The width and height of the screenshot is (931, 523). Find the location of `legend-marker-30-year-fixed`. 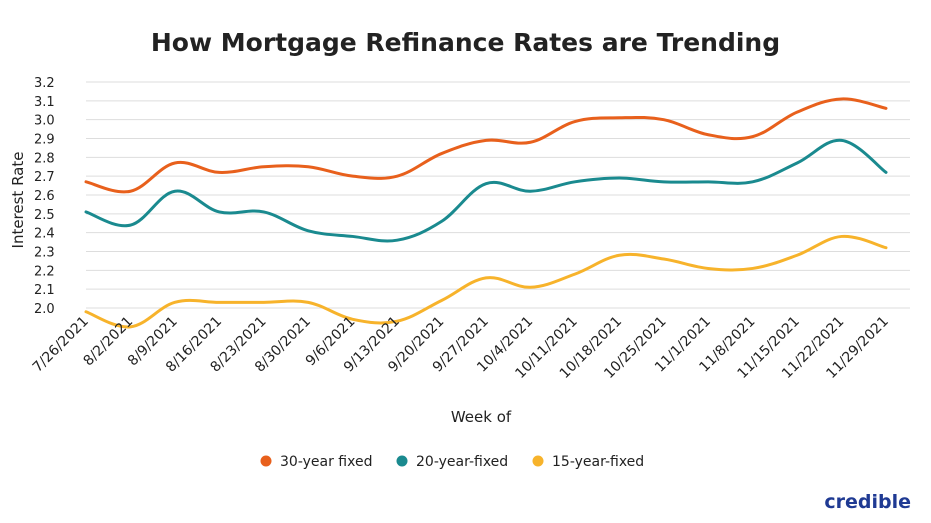

legend-marker-30-year-fixed is located at coordinates (266, 461).